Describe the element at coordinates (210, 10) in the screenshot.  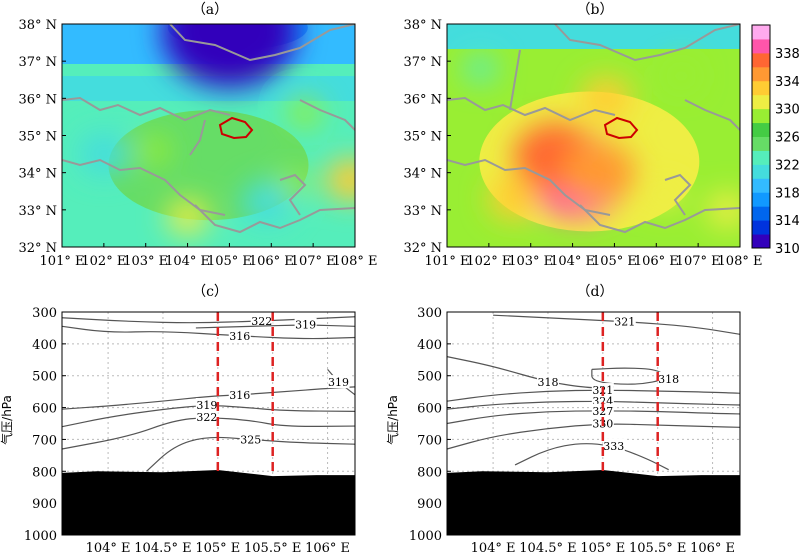
I see `panel-a-title: （a）` at that location.